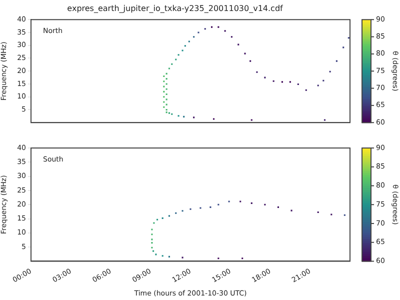 This screenshot has width=400, height=300. What do you see at coordinates (175, 8) in the screenshot?
I see `chart-title: expres_earth_jupiter_io_txka-y235_20011030_v14.cdf` at bounding box center [175, 8].